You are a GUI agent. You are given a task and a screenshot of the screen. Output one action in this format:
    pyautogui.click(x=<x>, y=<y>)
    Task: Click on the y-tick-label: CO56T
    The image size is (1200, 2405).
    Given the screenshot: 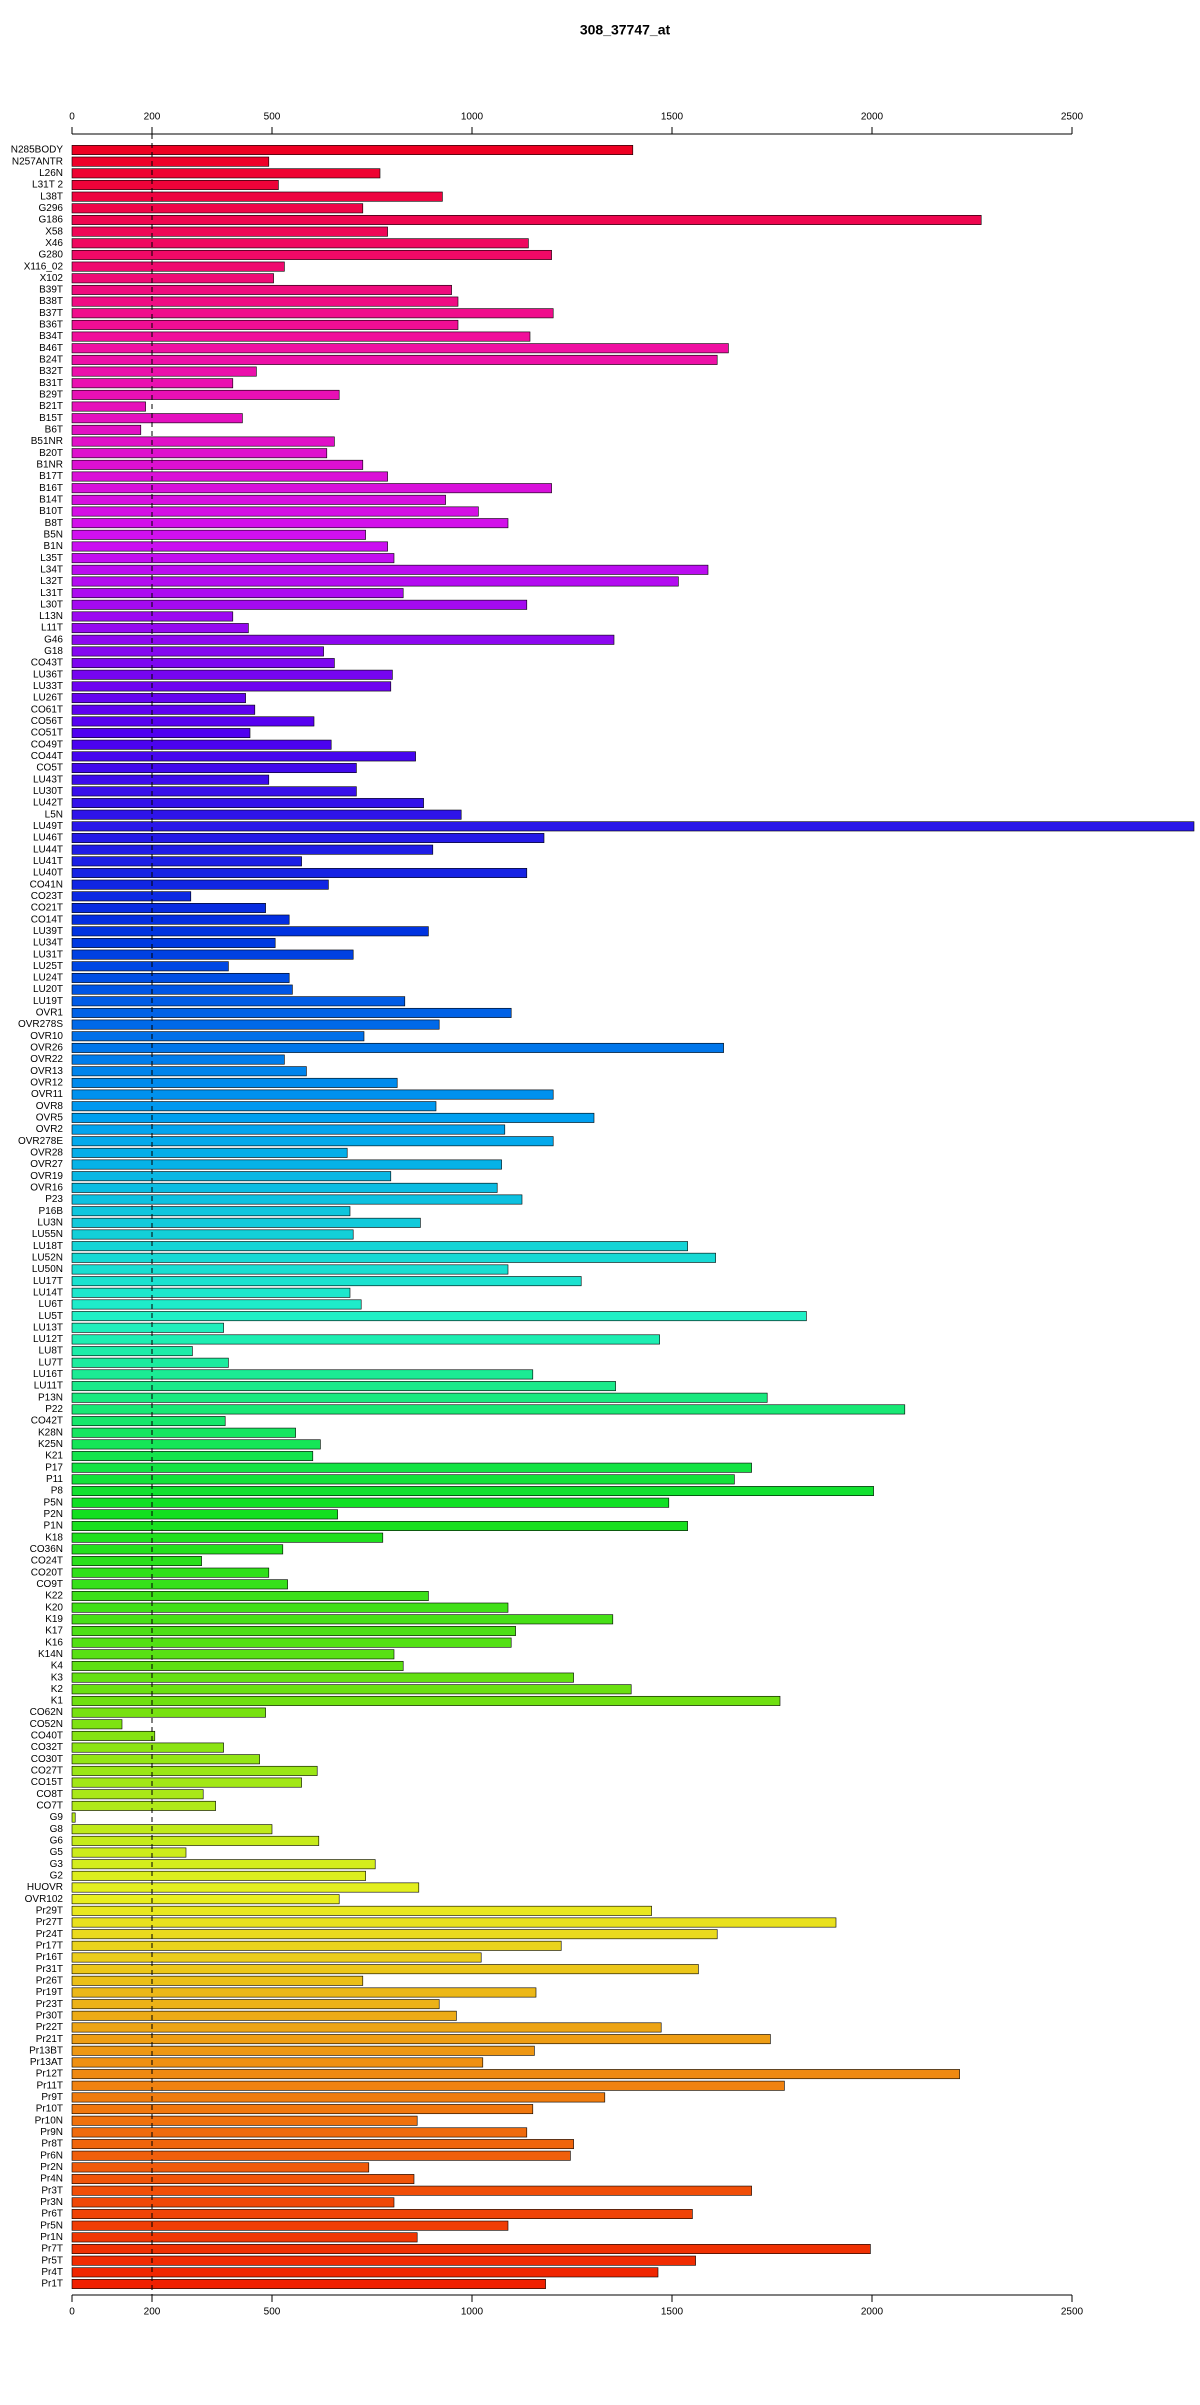 What is the action you would take?
    pyautogui.click(x=47, y=721)
    